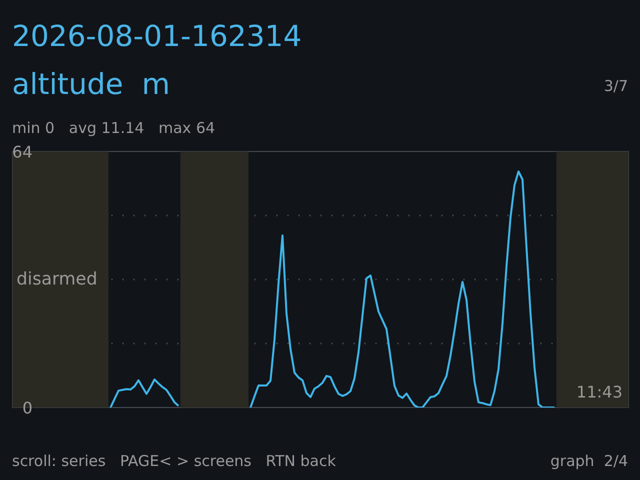 Image resolution: width=640 pixels, height=480 pixels. I want to click on caption: graph 2/4, so click(589, 461).